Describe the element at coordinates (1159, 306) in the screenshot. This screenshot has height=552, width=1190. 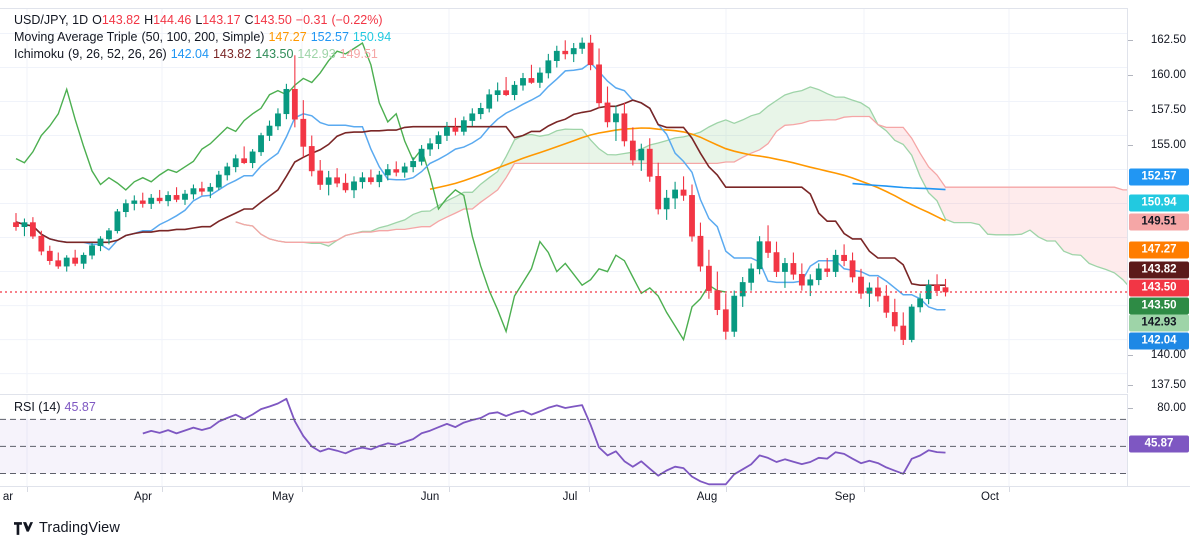
I see `price-badge-6: 143.50` at that location.